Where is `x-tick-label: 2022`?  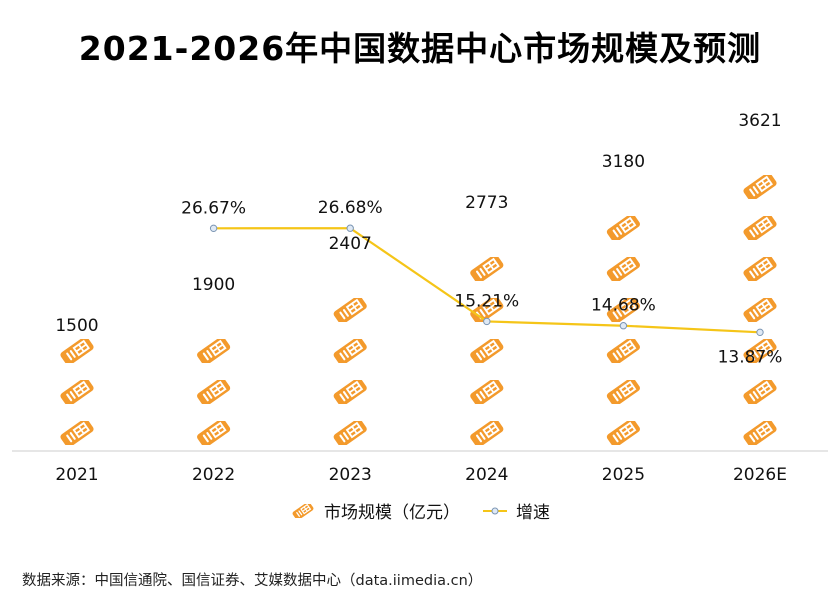 x-tick-label: 2022 is located at coordinates (213, 475).